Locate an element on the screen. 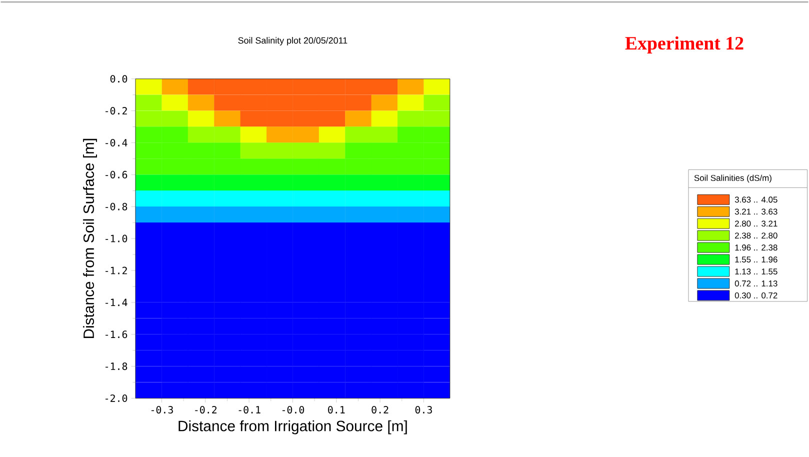 The width and height of the screenshot is (809, 457). y-tick-label: -0.4 is located at coordinates (117, 142).